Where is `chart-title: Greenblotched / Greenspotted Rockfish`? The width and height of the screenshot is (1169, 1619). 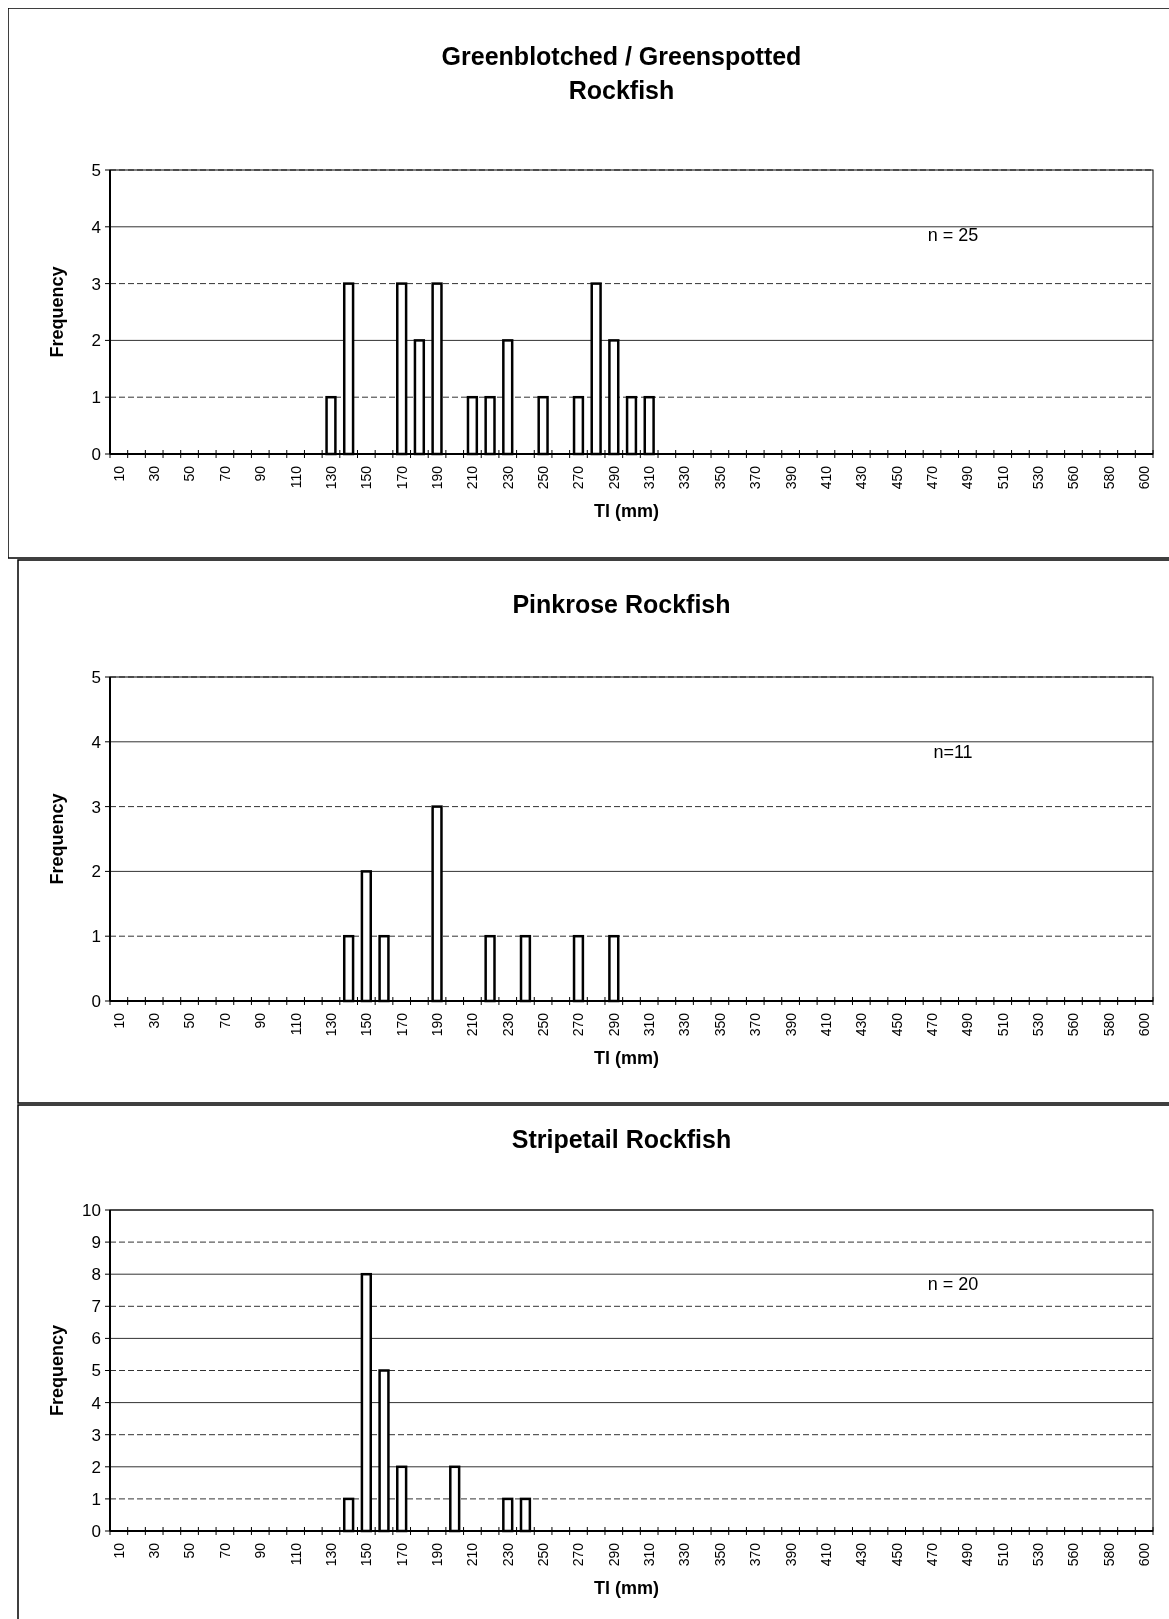
chart-title: Greenblotched / Greenspotted Rockfish is located at coordinates (621, 73).